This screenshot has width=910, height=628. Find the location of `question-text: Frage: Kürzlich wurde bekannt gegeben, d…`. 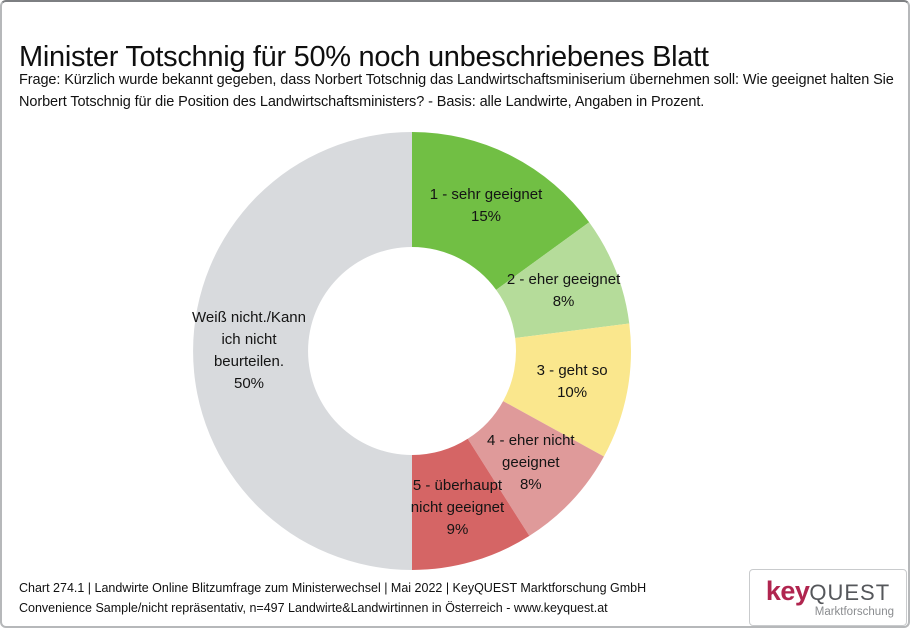

question-text: Frage: Kürzlich wurde bekannt gegeben, d… is located at coordinates (460, 91).